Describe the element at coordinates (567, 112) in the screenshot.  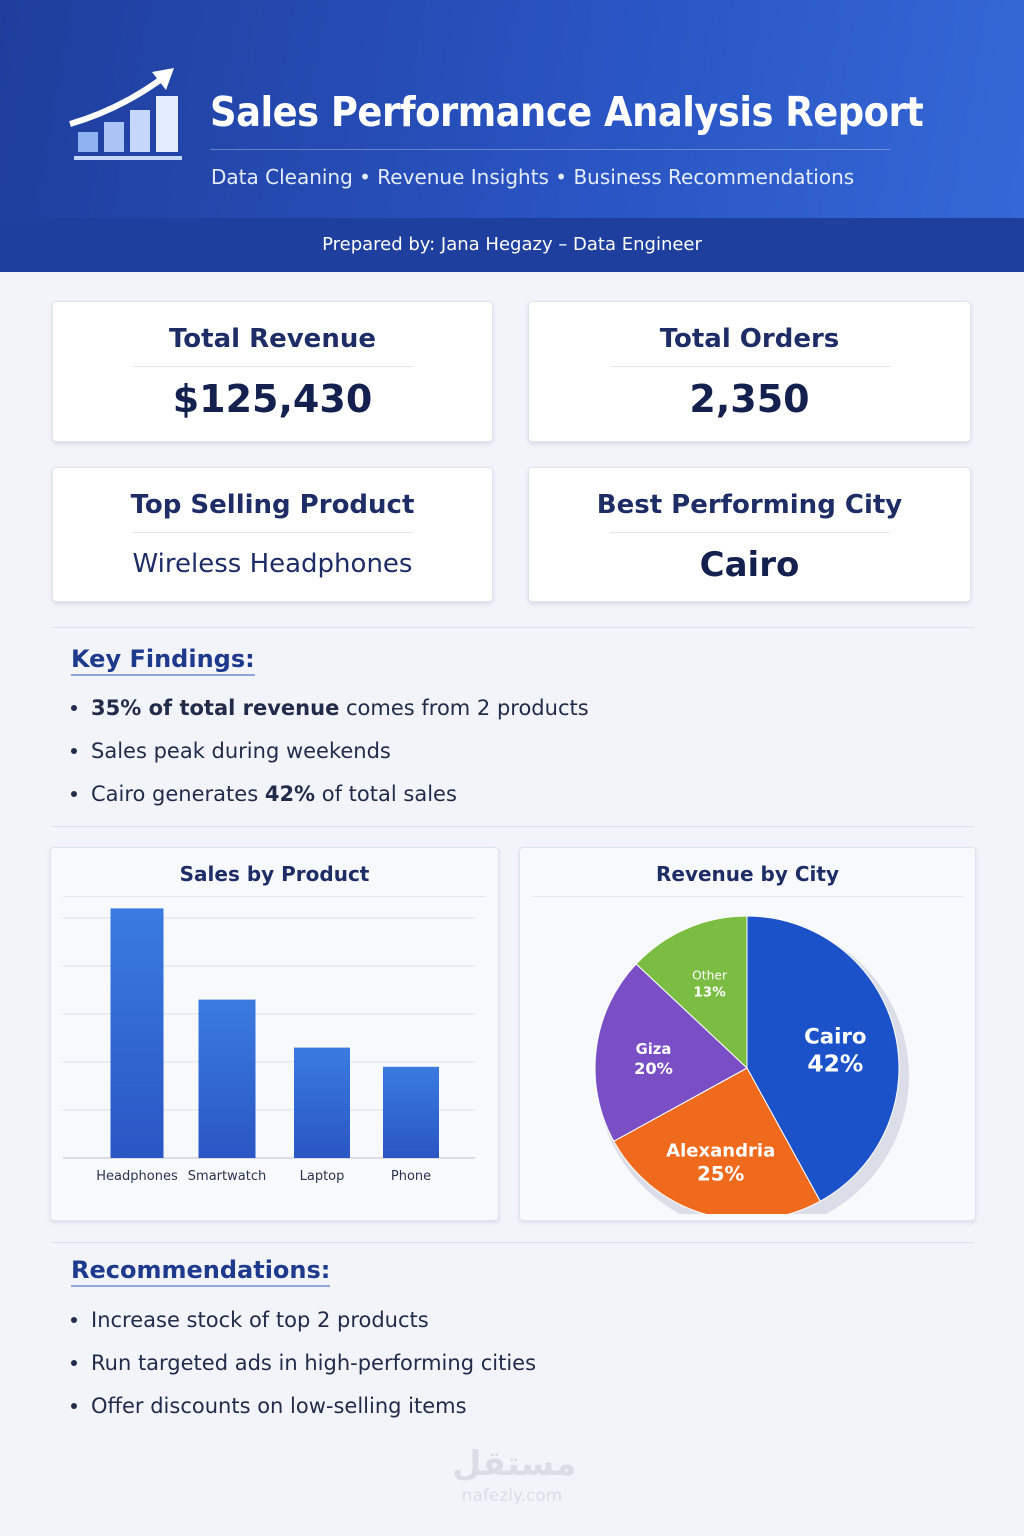
I see `report-title: Sales Performance Analysis Report` at that location.